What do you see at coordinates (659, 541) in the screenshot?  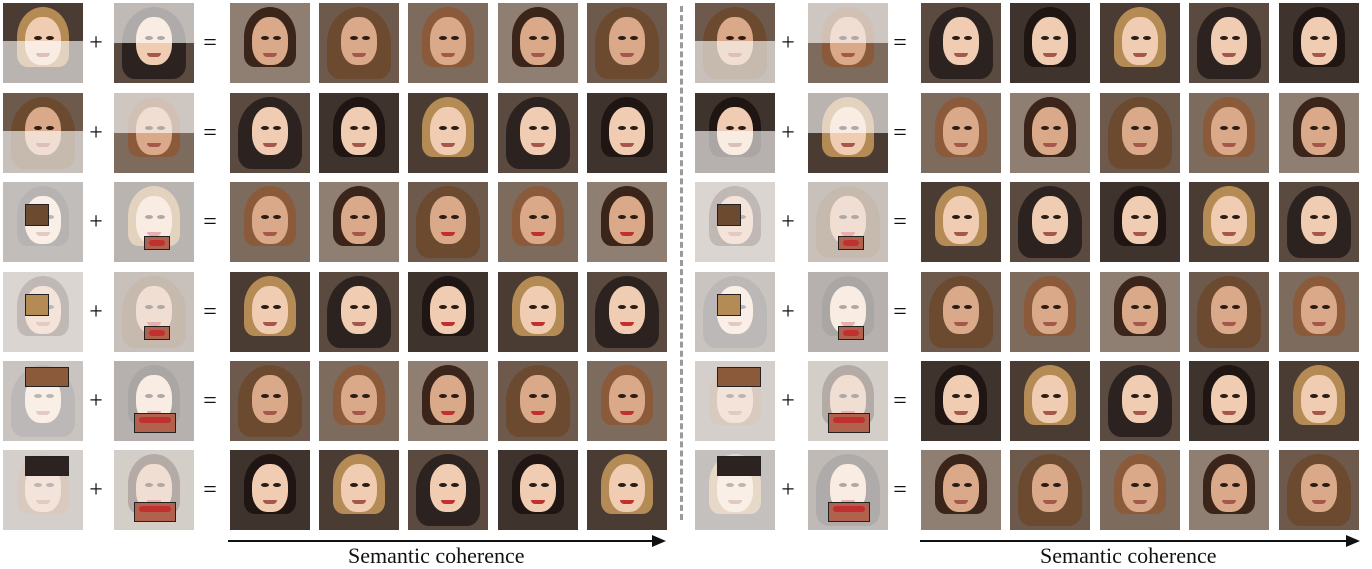 I see `left-arrow-head` at bounding box center [659, 541].